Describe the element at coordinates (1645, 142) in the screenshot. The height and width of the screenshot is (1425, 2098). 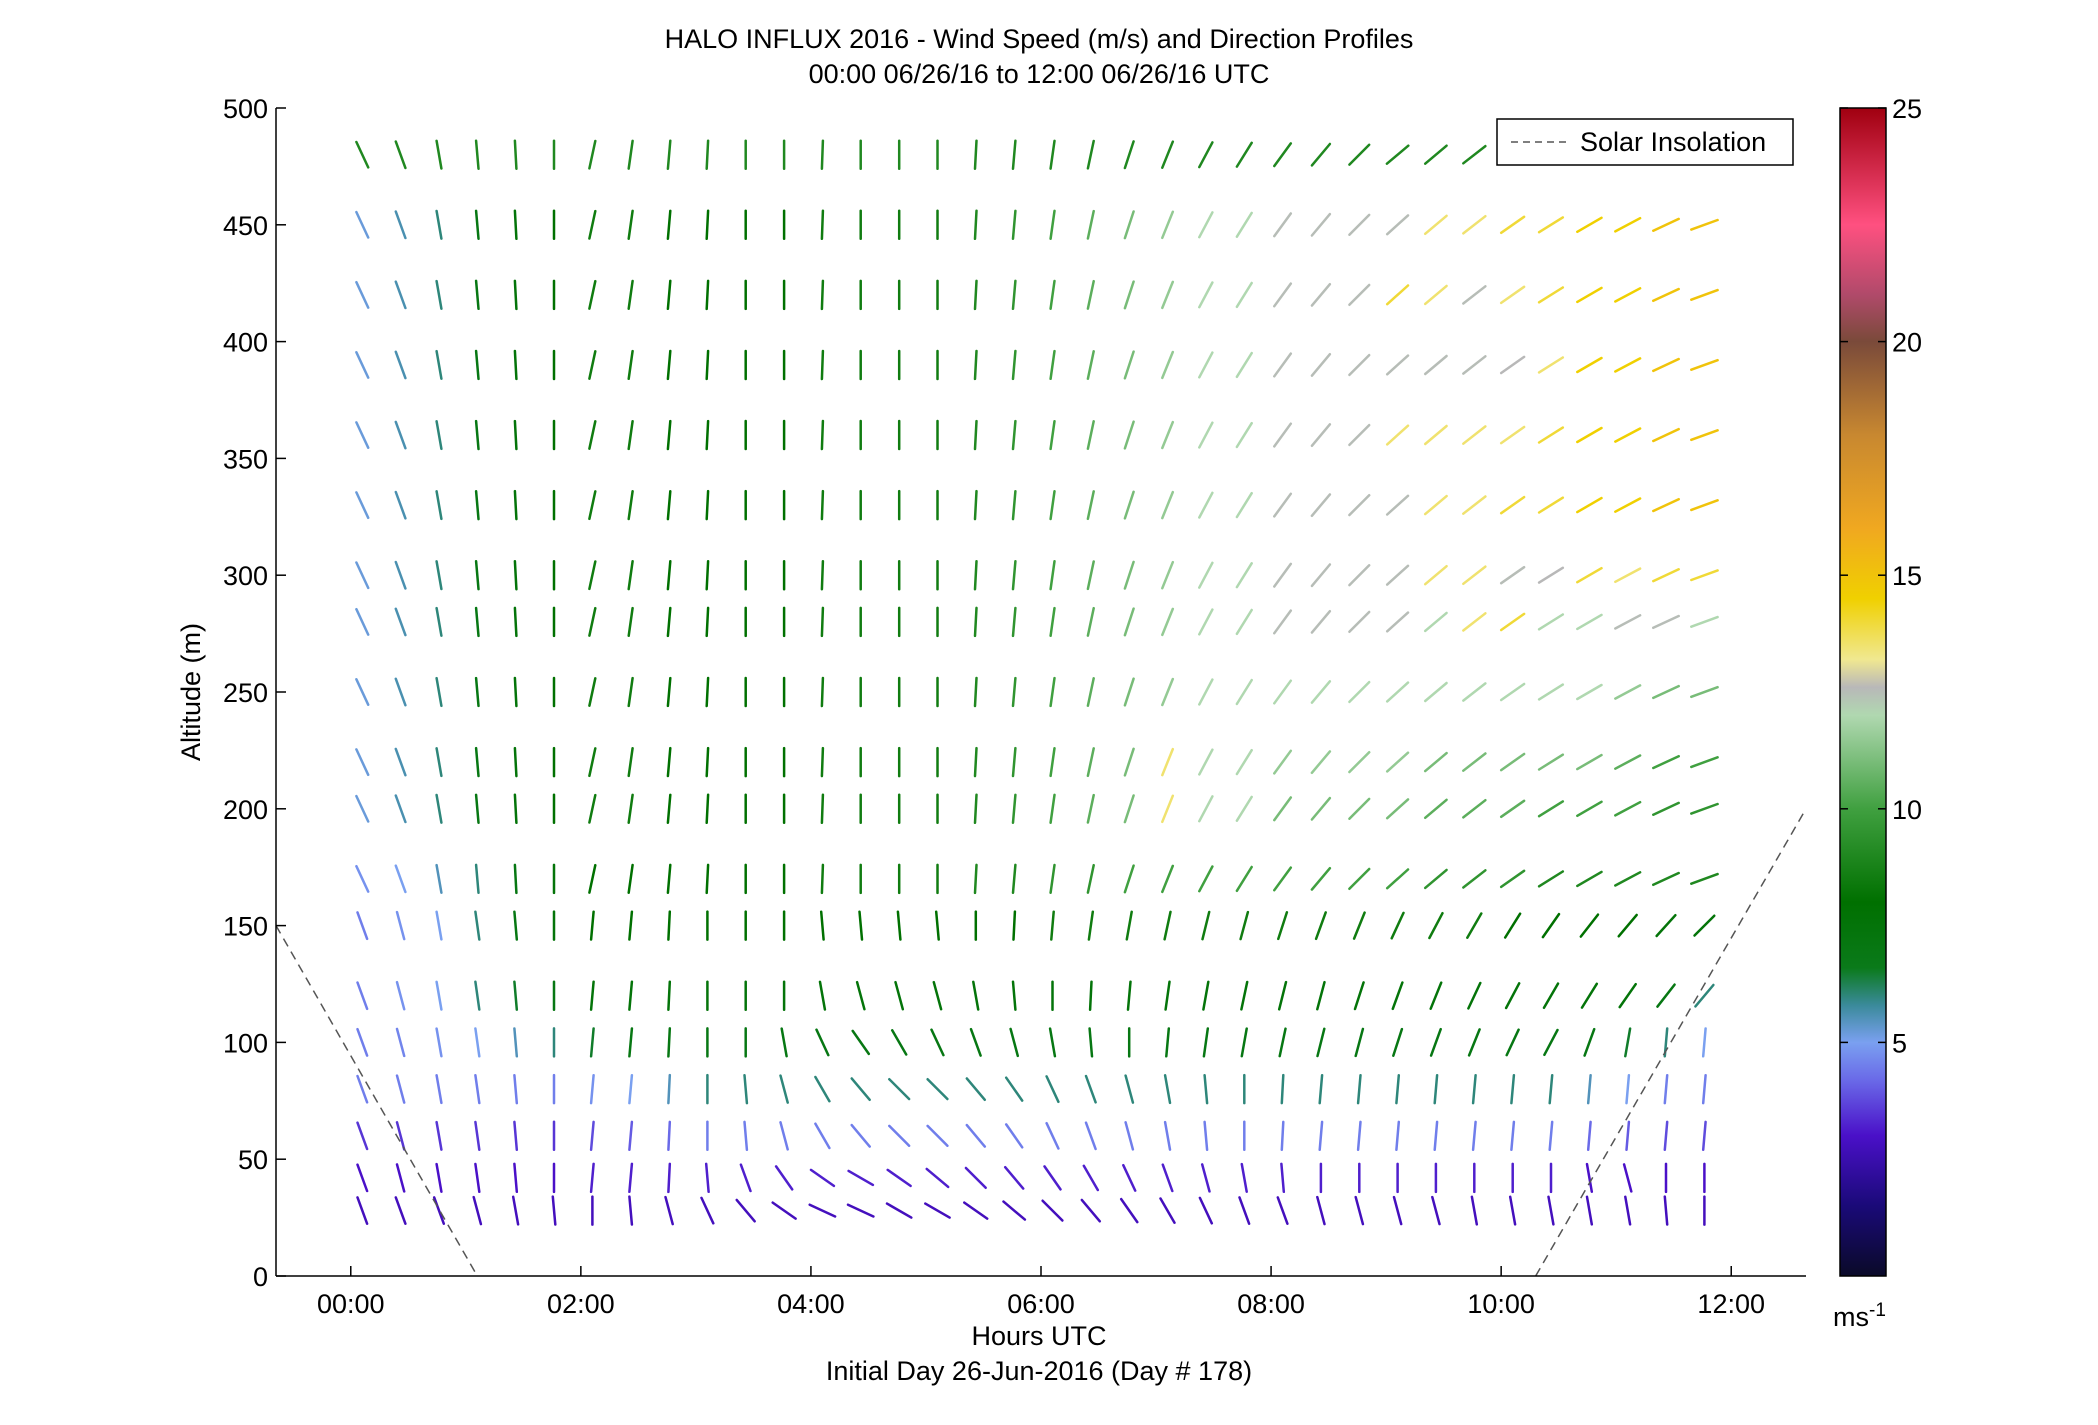
I see `legend-box` at that location.